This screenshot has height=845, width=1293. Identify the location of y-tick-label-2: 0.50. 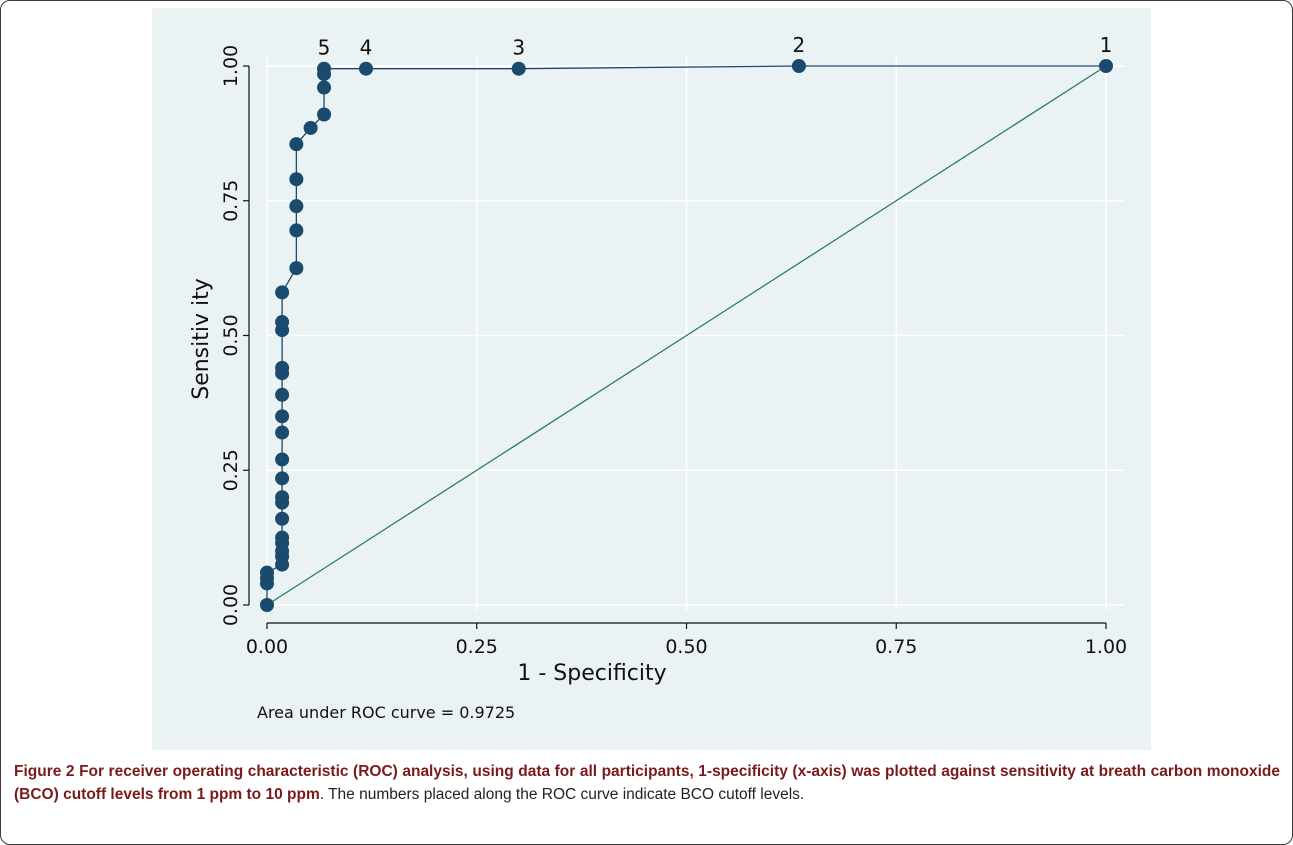
(231, 335).